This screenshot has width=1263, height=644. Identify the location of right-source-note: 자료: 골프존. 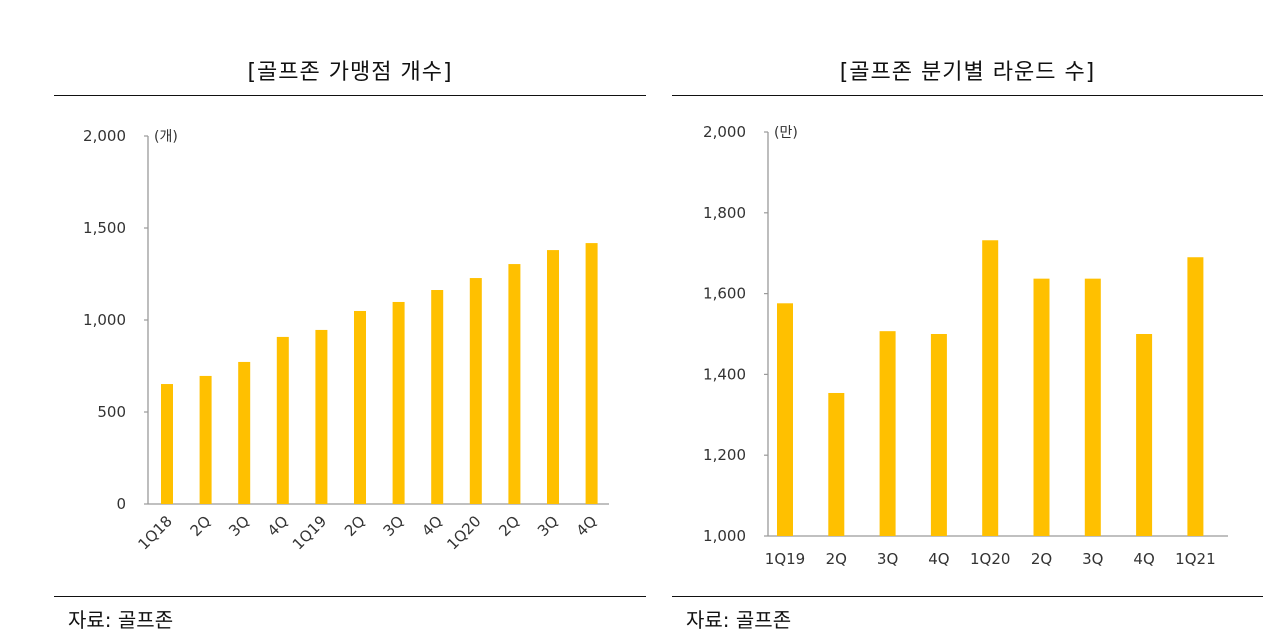
(739, 620).